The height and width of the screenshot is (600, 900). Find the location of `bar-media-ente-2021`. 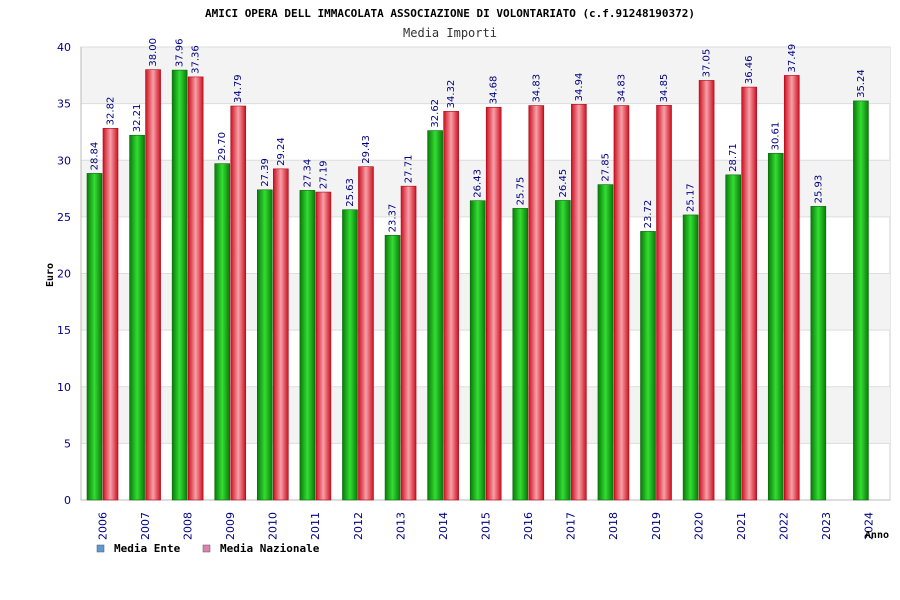

bar-media-ente-2021 is located at coordinates (733, 337).